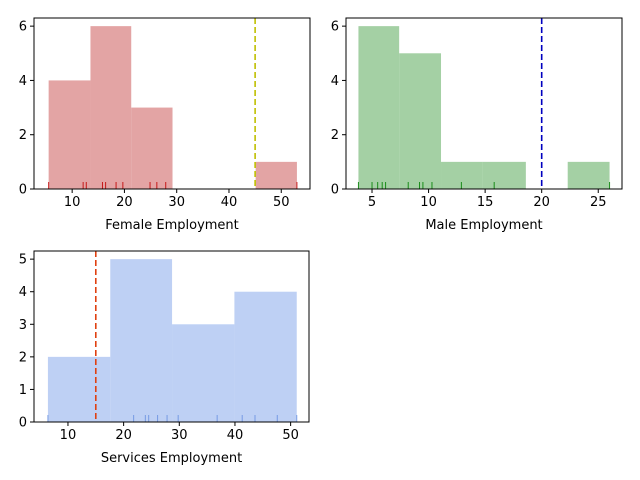  Describe the element at coordinates (23, 390) in the screenshot. I see `services-y-tick-label: 1` at that location.